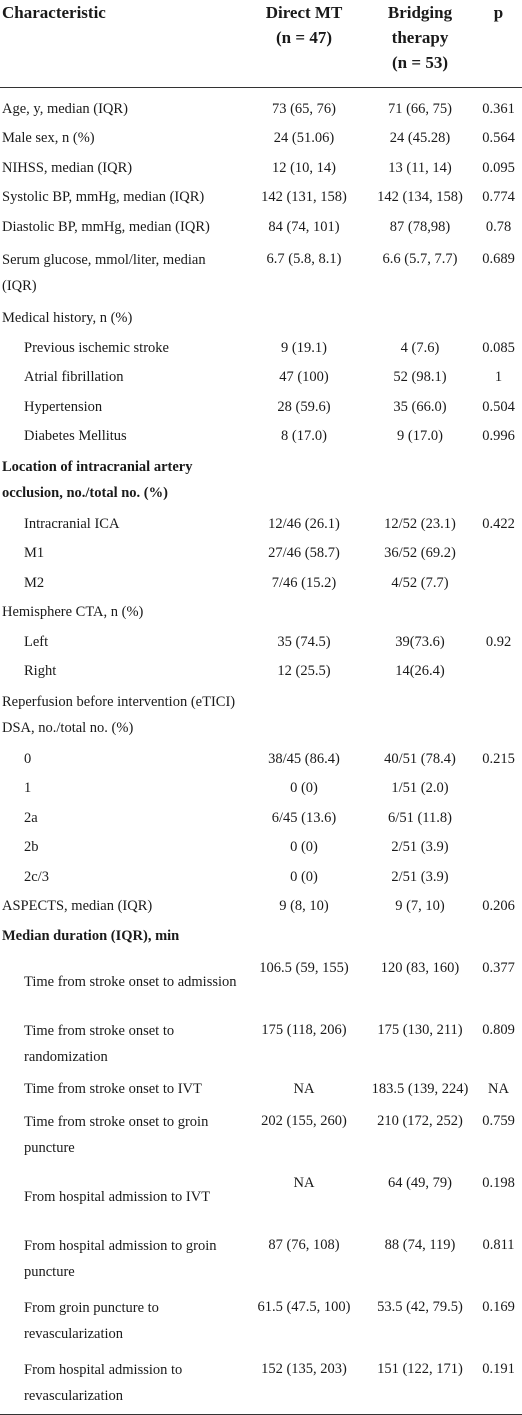 This screenshot has width=522, height=1415. Describe the element at coordinates (40, 671) in the screenshot. I see `row-label: Right` at that location.